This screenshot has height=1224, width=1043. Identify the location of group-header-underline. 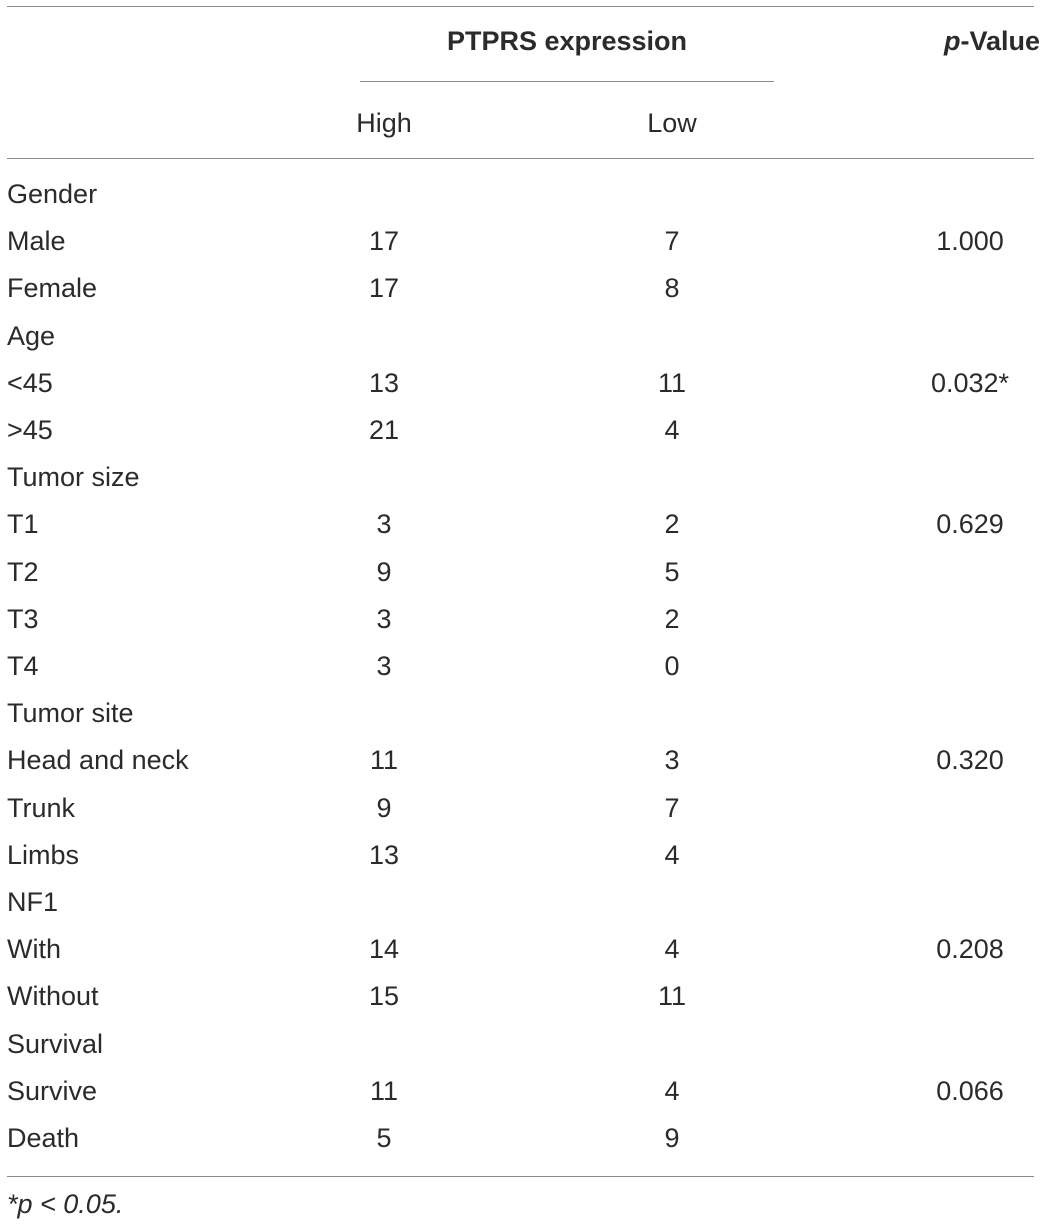
(567, 81).